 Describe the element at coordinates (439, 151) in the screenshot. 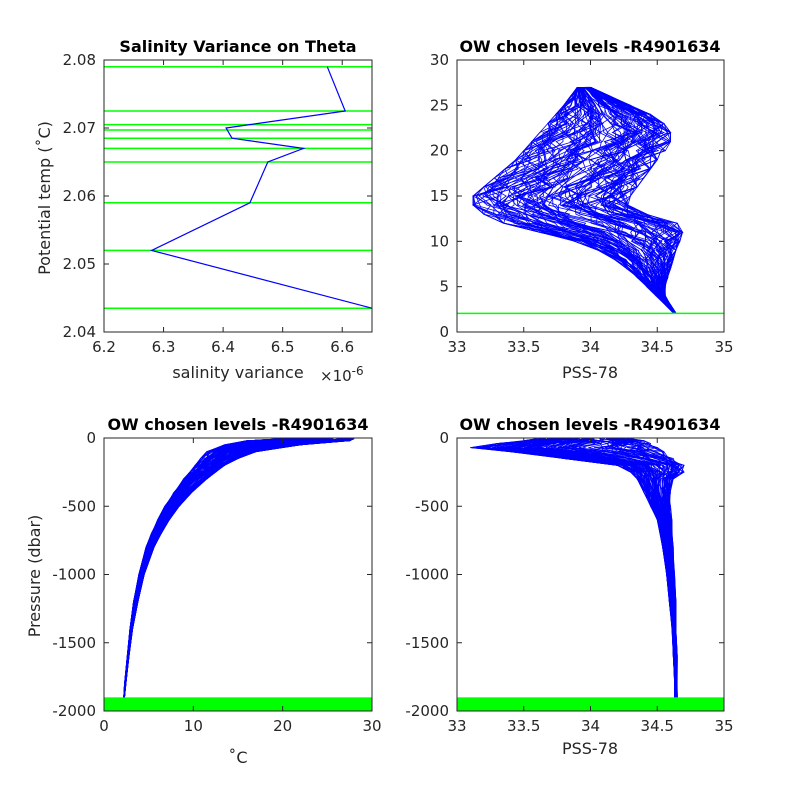

I see `y-tick-label: 20` at that location.